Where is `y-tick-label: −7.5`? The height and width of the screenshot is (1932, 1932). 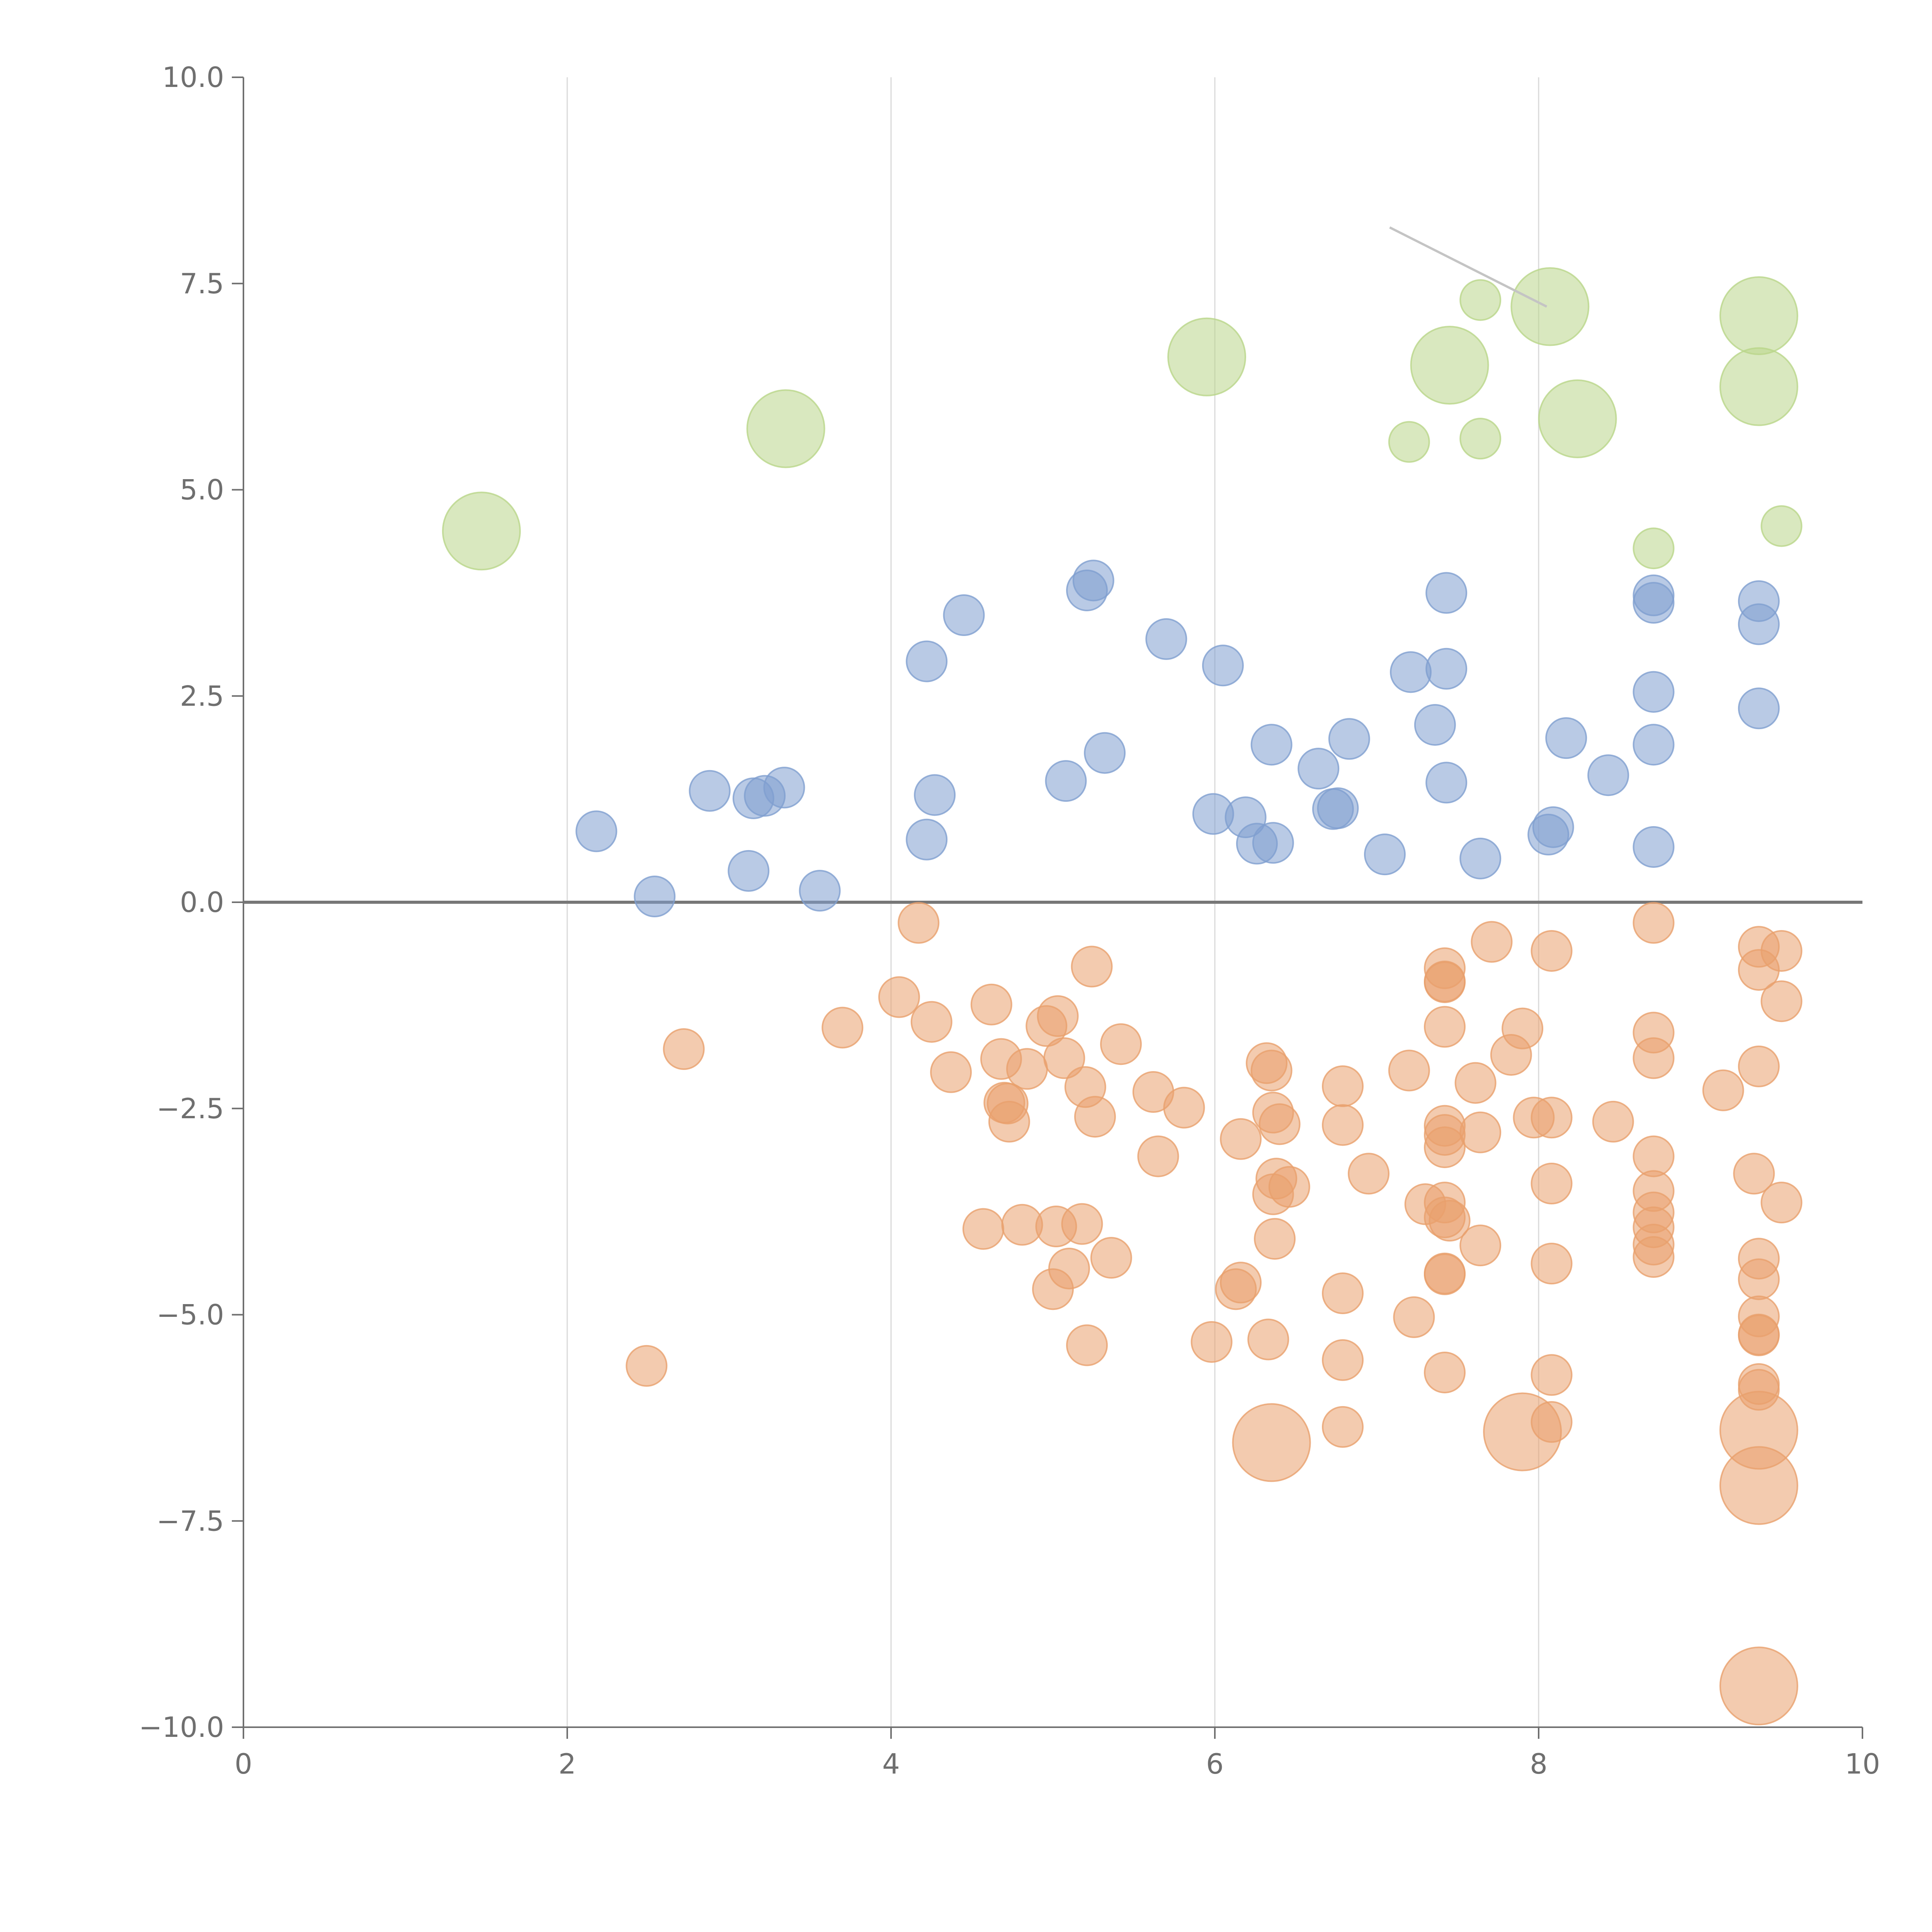
y-tick-label: −7.5 is located at coordinates (190, 1521).